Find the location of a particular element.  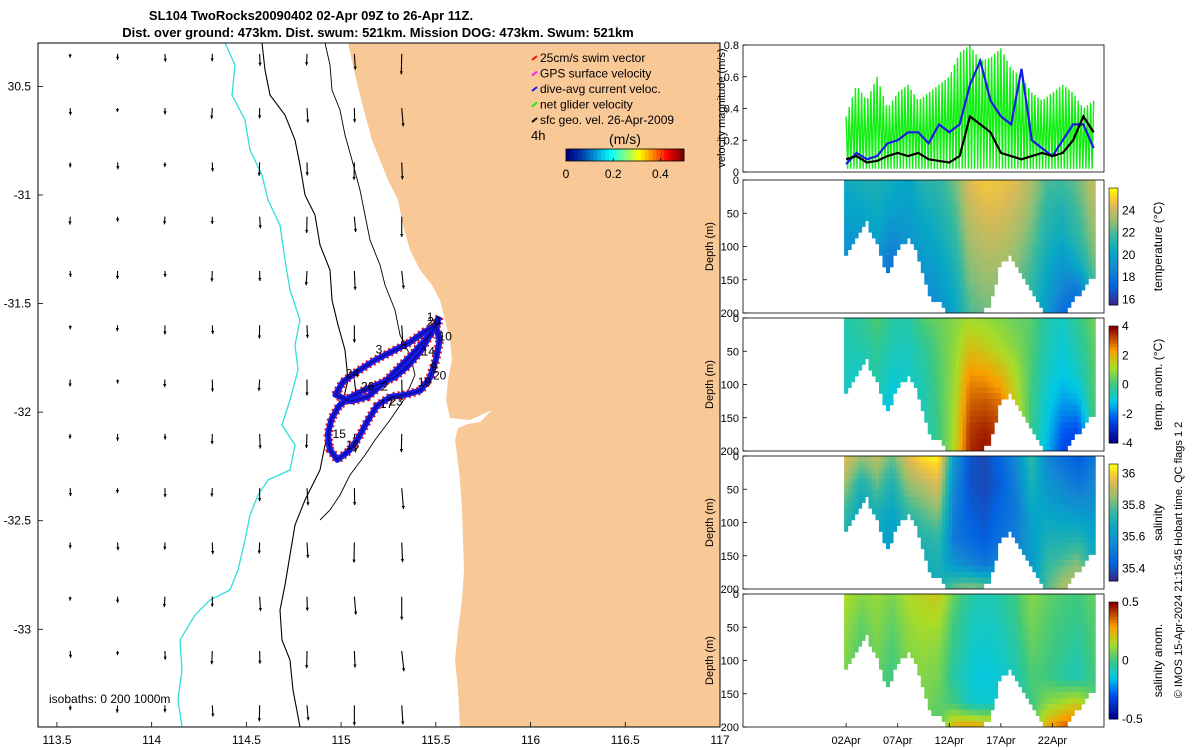

section-colorbar-cell is located at coordinates (1113, 524).